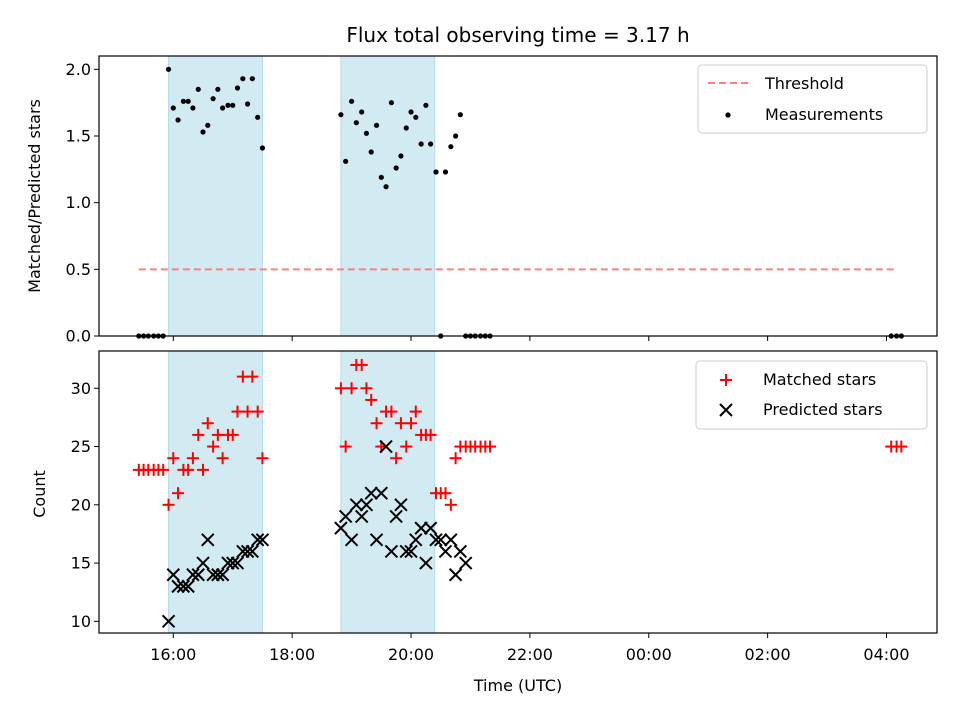  I want to click on x-tick-label-5: 02:00, so click(768, 654).